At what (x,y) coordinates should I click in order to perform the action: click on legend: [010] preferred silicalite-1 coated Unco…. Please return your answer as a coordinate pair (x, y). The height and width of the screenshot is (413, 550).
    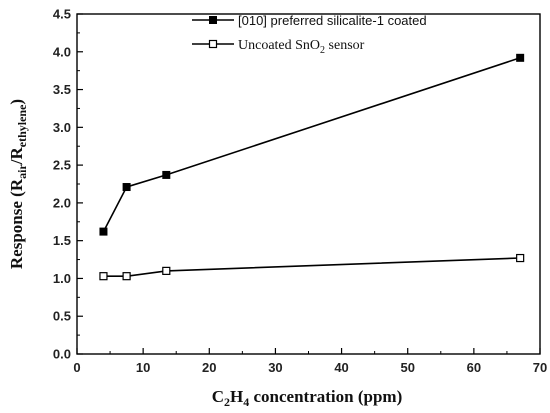
    Looking at the image, I should click on (309, 34).